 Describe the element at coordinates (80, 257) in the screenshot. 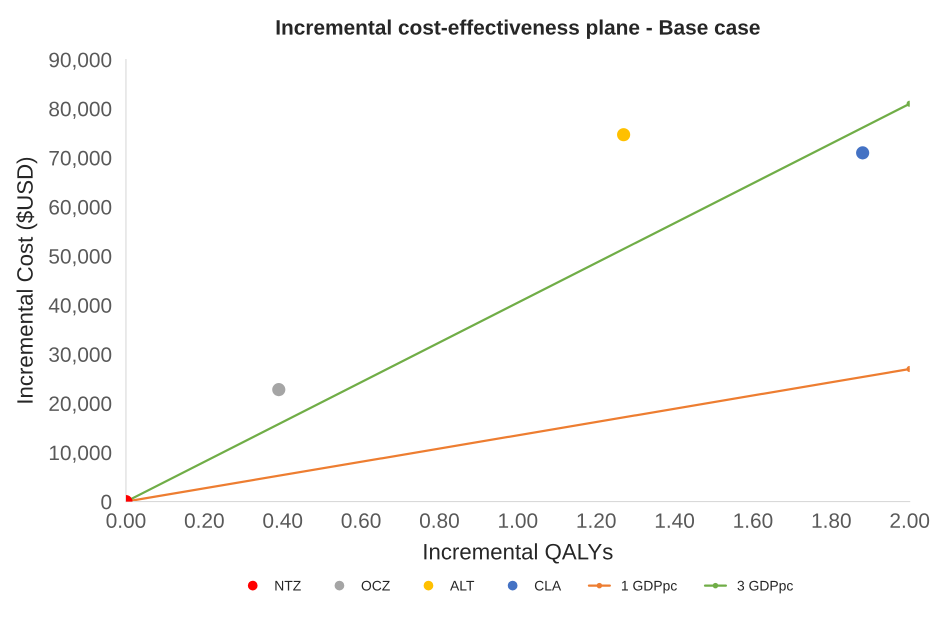

I see `y-tick-label: 50,000` at that location.